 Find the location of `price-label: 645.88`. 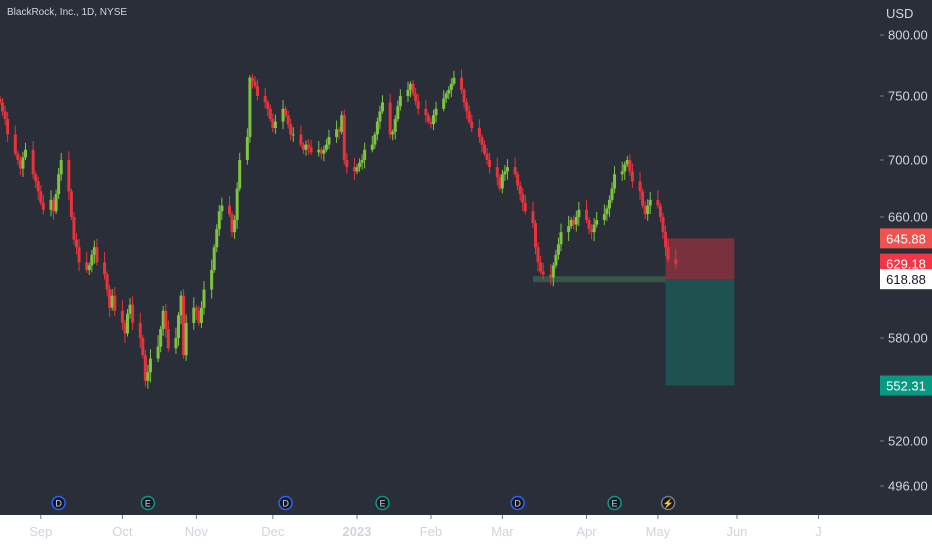

price-label: 645.88 is located at coordinates (906, 238).